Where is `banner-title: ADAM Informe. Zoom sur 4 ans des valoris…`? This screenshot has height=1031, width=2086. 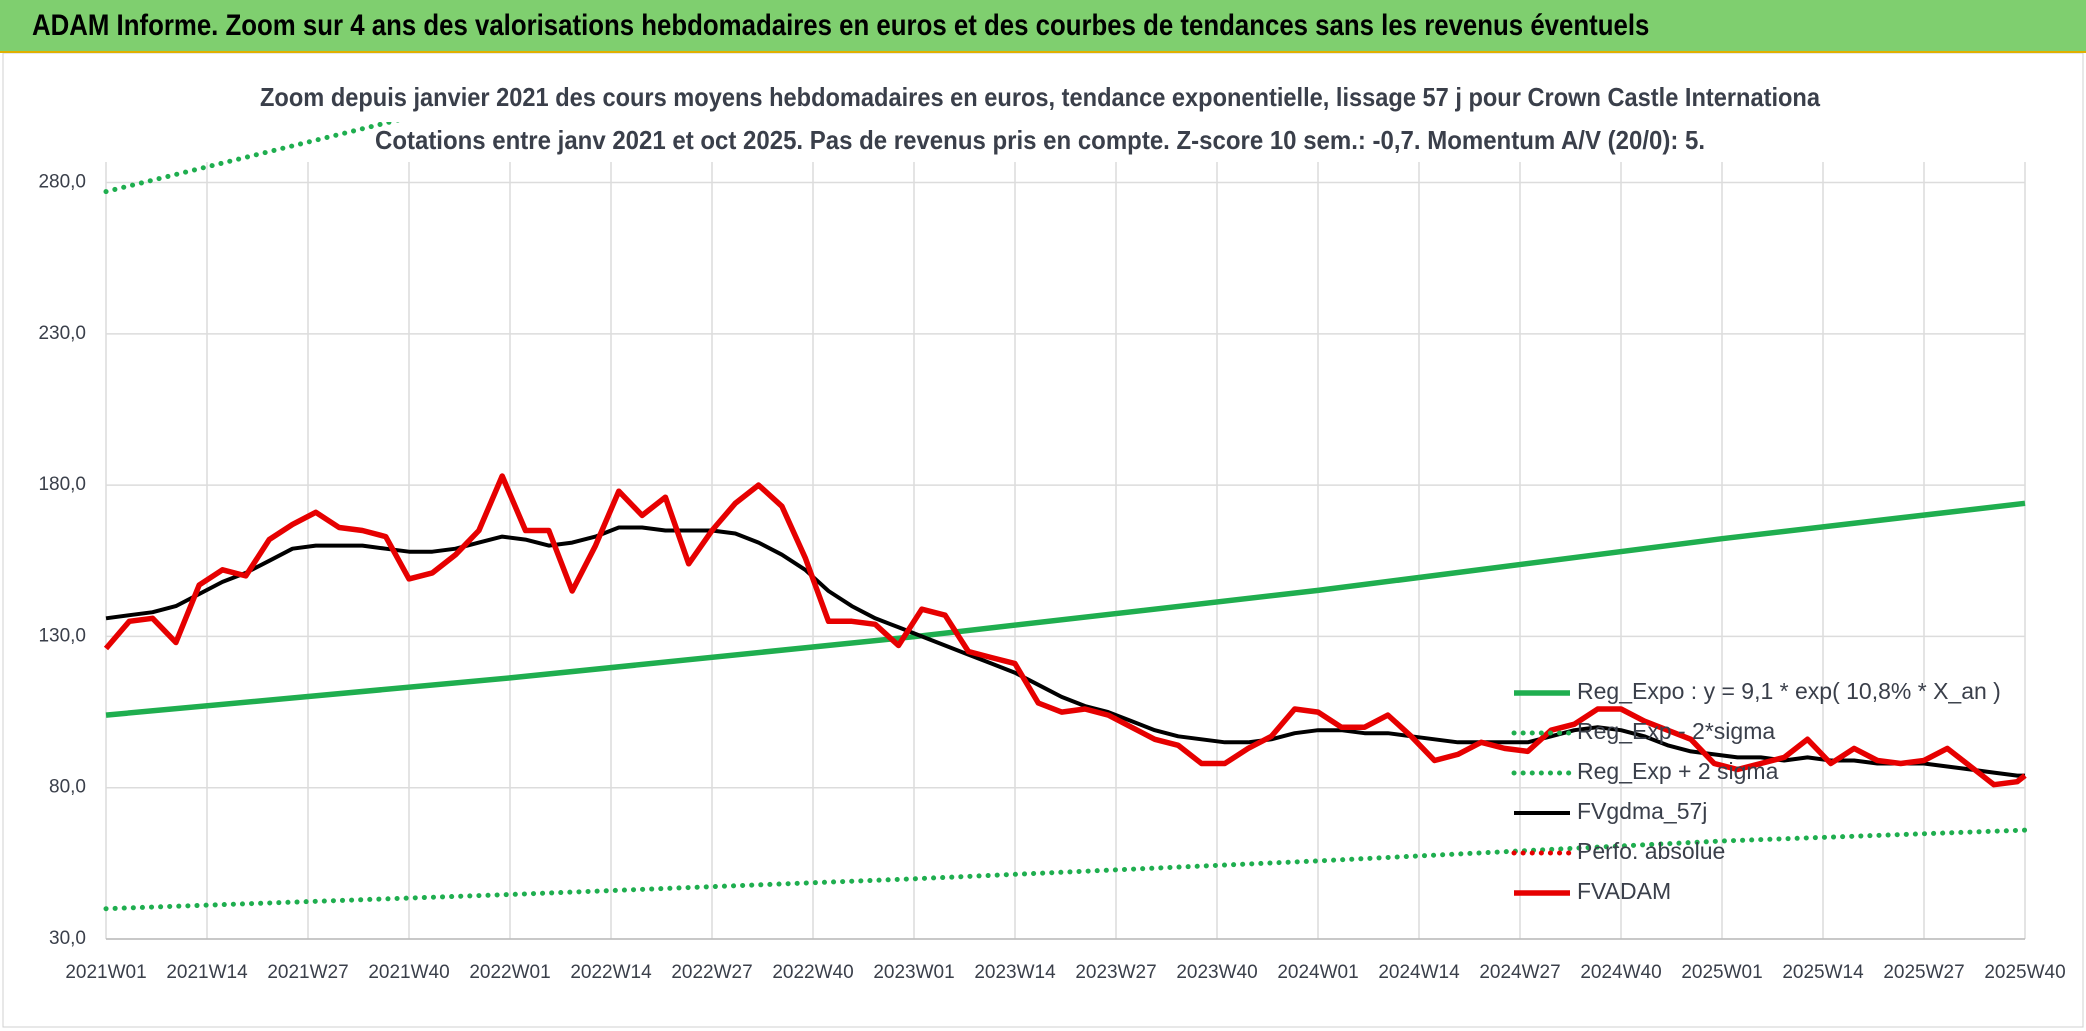 banner-title: ADAM Informe. Zoom sur 4 ans des valoris… is located at coordinates (841, 25).